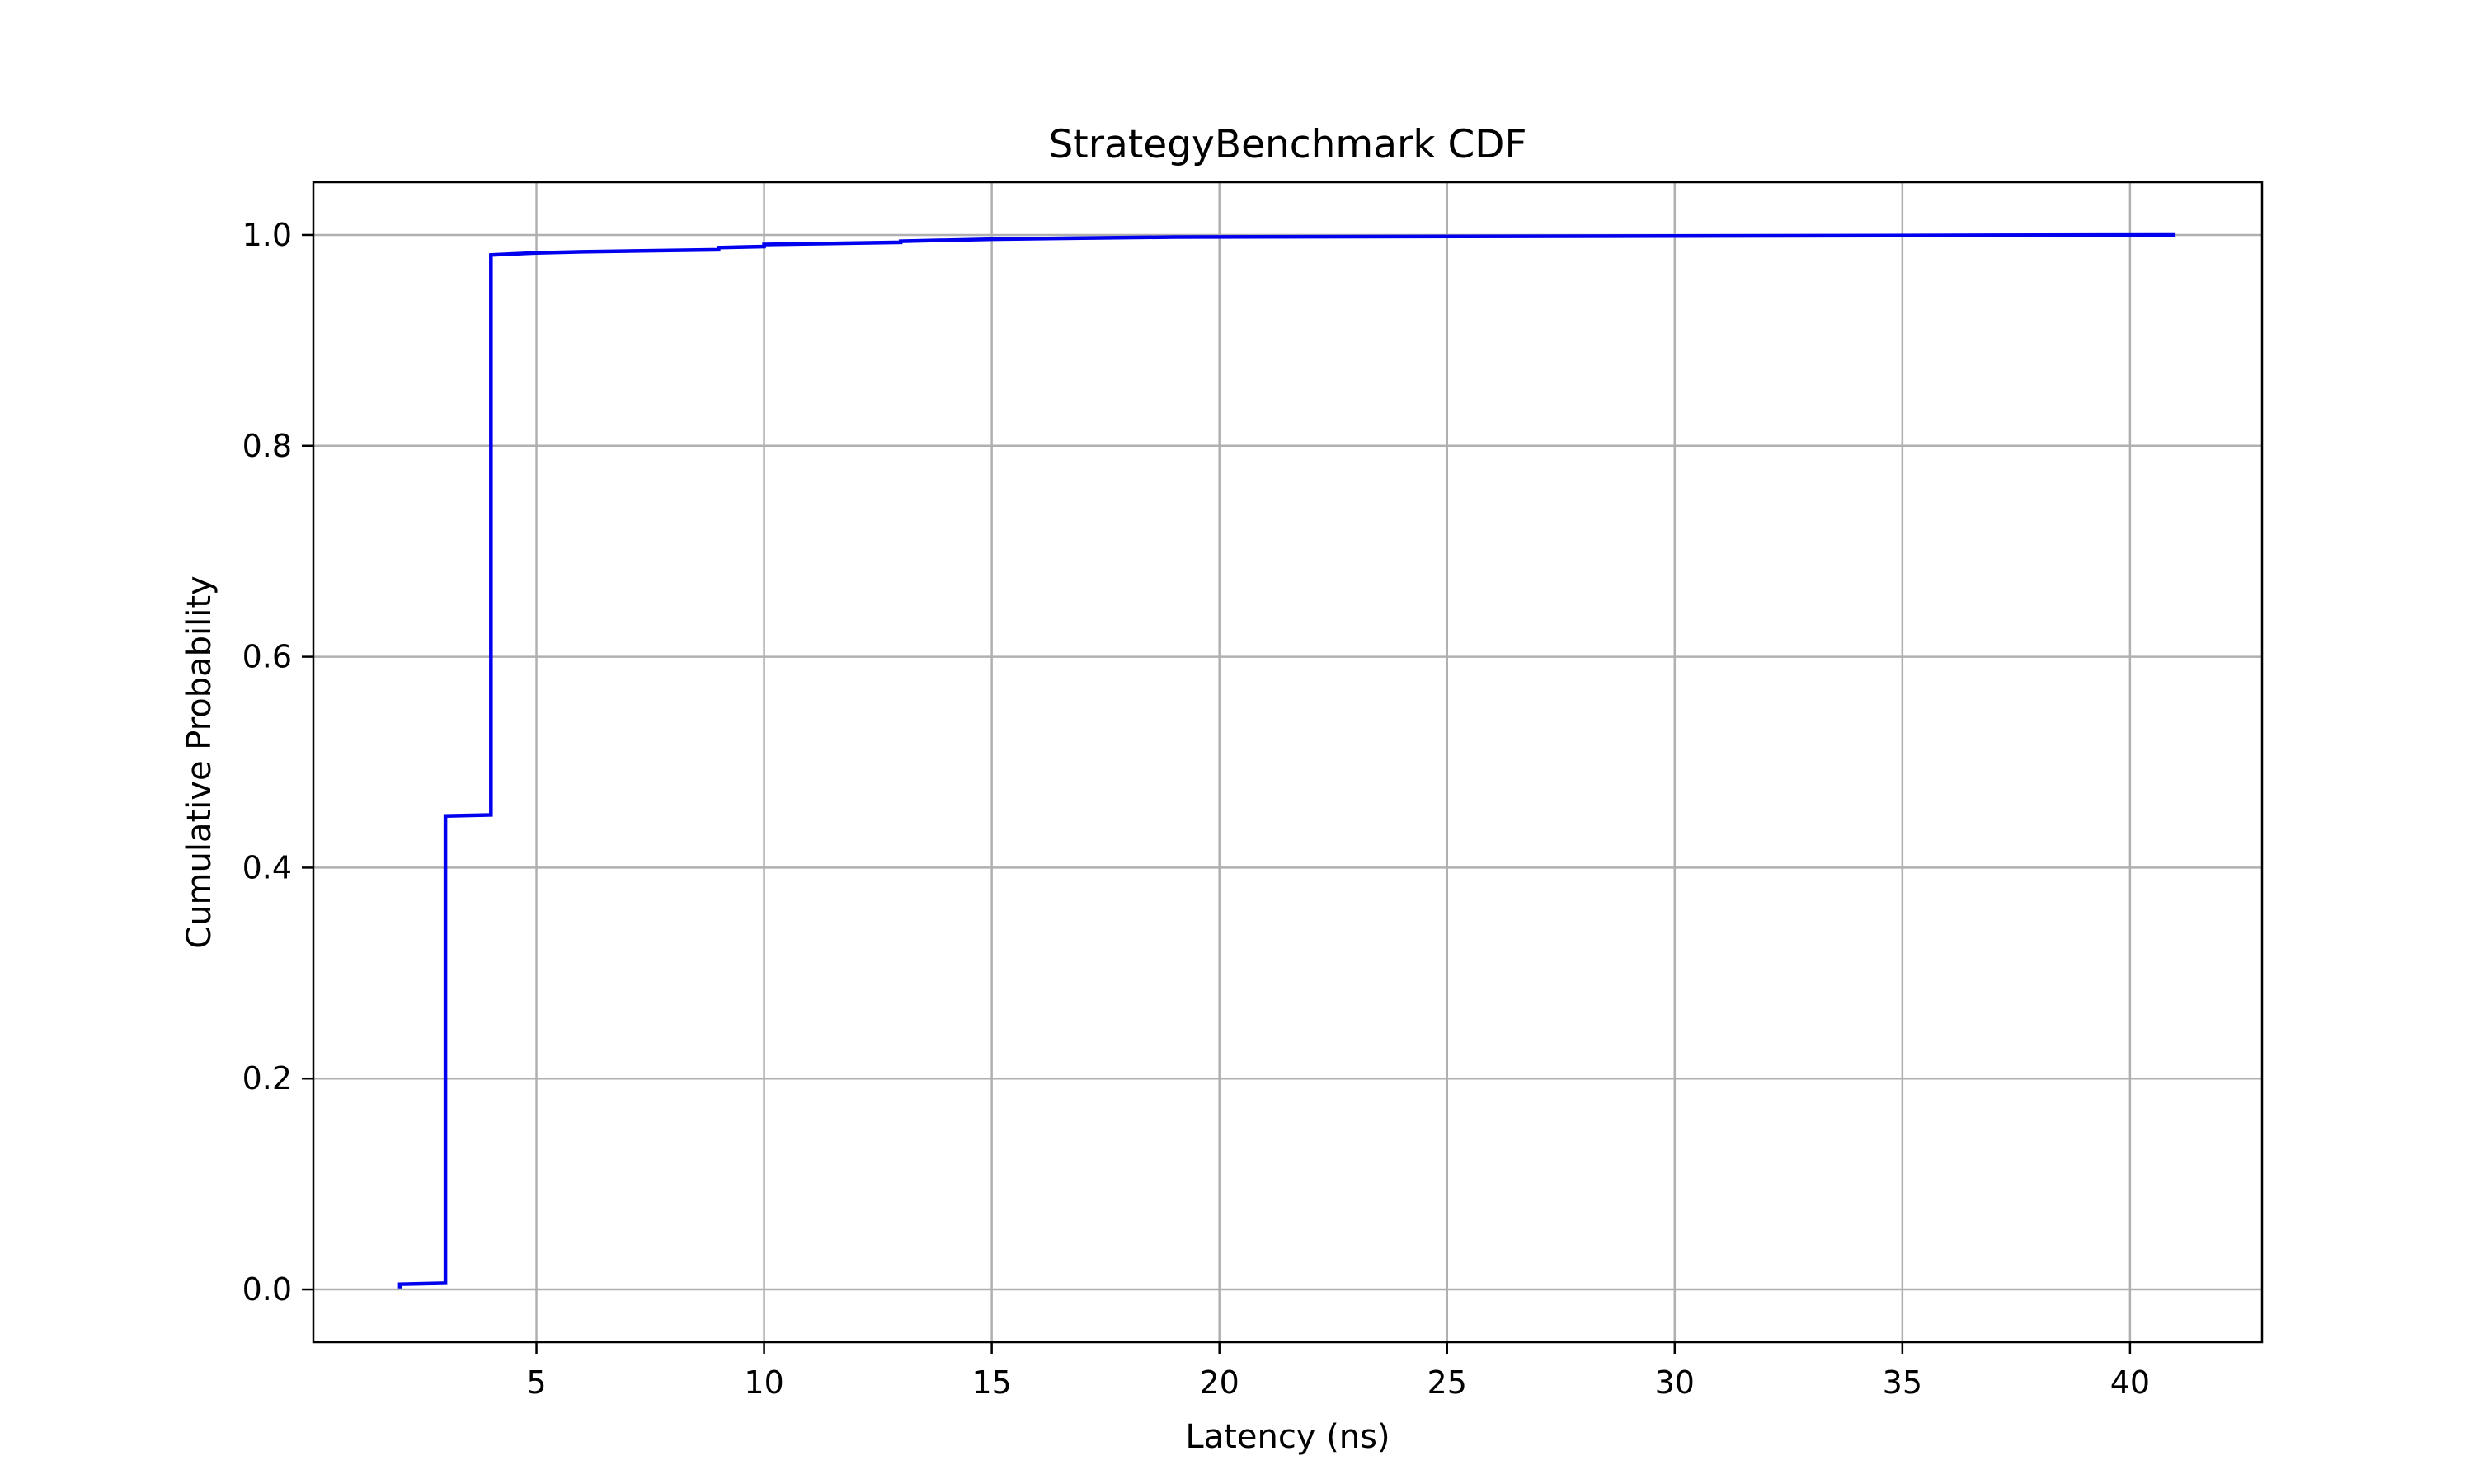 The height and width of the screenshot is (1484, 2474). I want to click on x-axis-label: Latency (ns), so click(1287, 1437).